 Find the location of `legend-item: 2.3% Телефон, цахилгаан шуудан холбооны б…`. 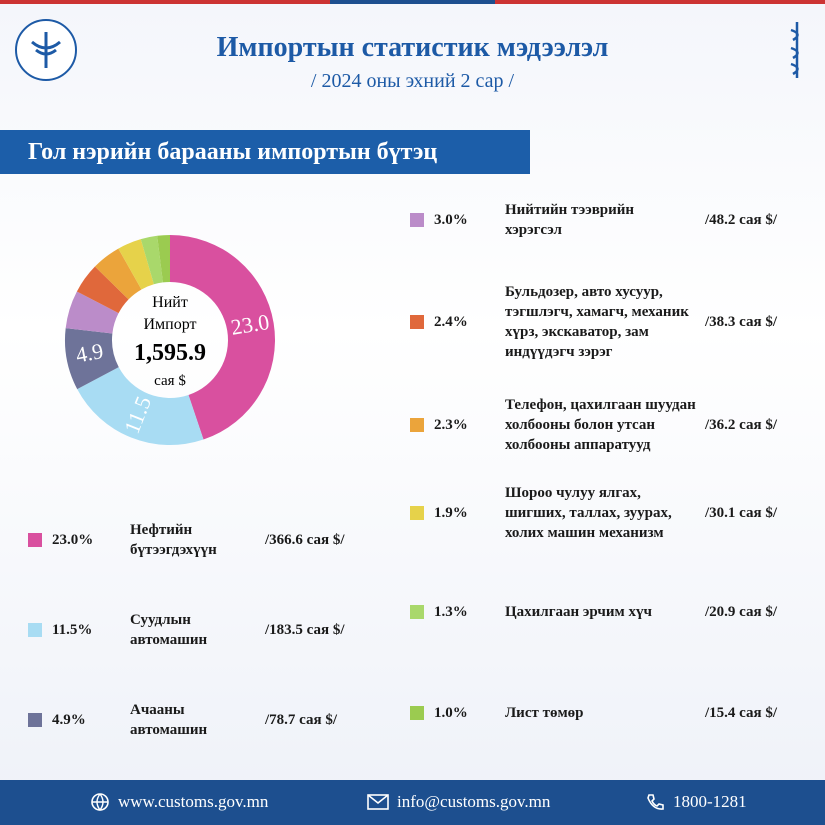

legend-item: 2.3% Телефон, цахилгаан шуудан холбооны б… is located at coordinates (593, 425).